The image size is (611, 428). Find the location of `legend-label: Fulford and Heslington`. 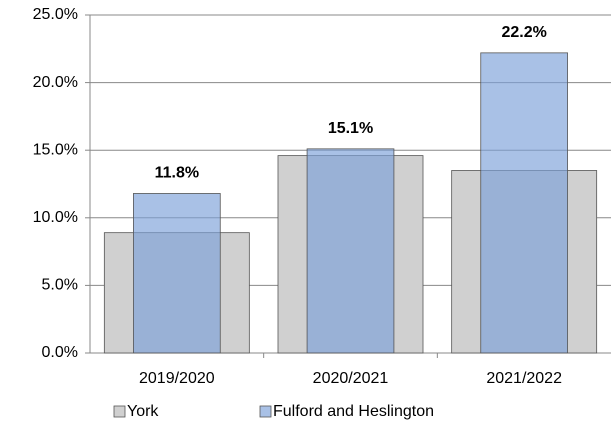

legend-label: Fulford and Heslington is located at coordinates (353, 411).